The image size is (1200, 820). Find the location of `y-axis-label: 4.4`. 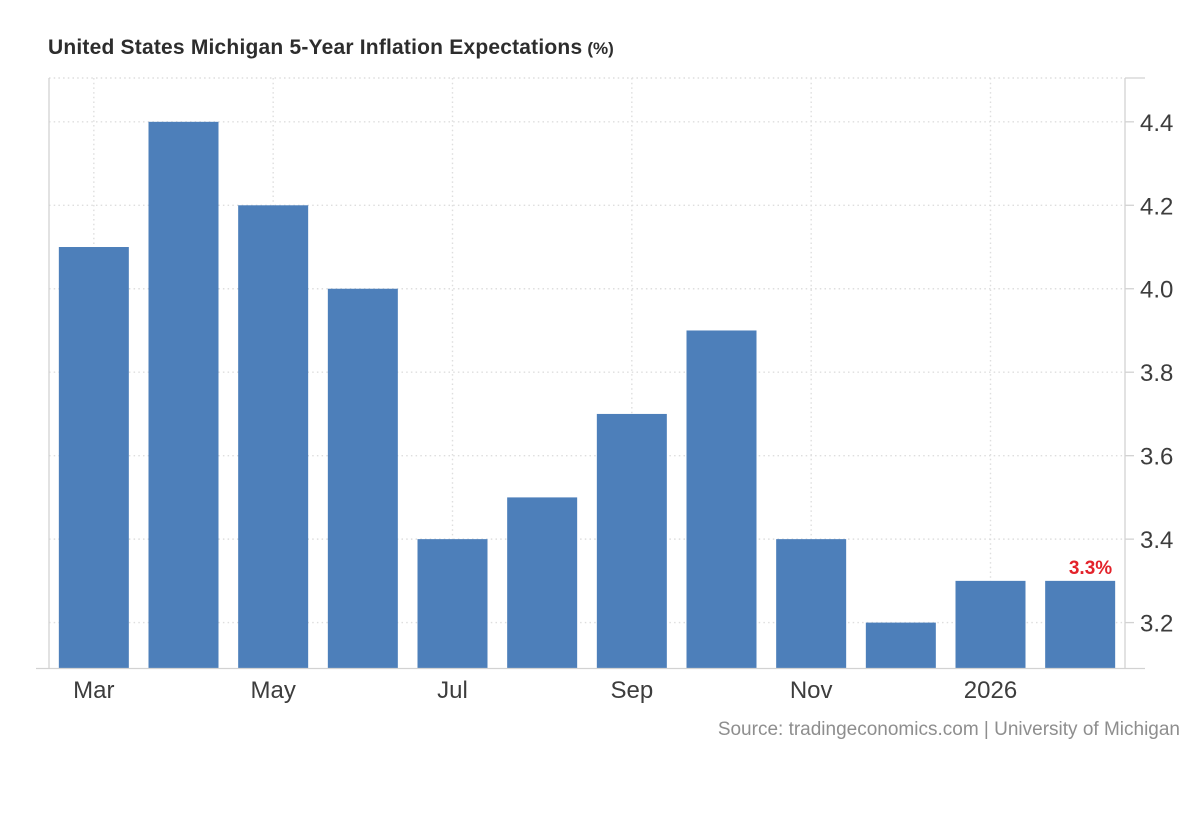

y-axis-label: 4.4 is located at coordinates (1156, 123).